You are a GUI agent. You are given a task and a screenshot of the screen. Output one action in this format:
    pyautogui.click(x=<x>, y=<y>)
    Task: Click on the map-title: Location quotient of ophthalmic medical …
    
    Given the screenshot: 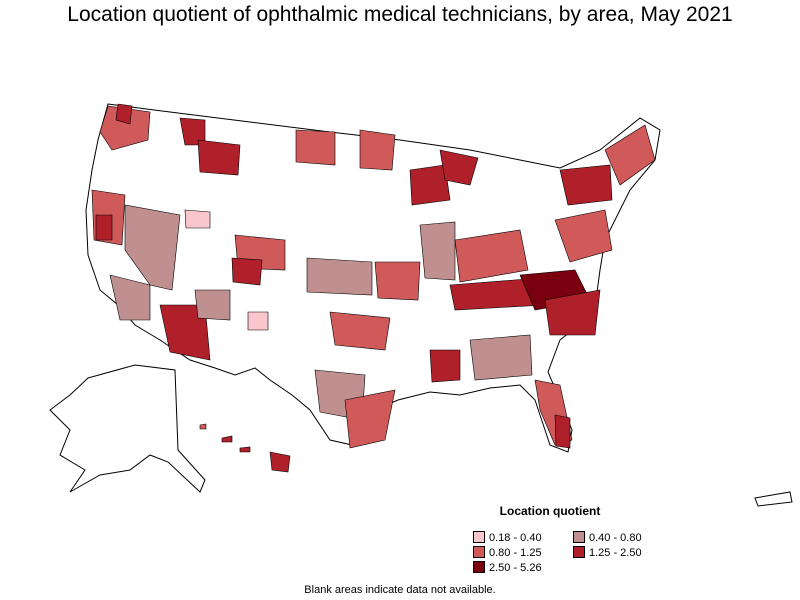 What is the action you would take?
    pyautogui.click(x=400, y=14)
    